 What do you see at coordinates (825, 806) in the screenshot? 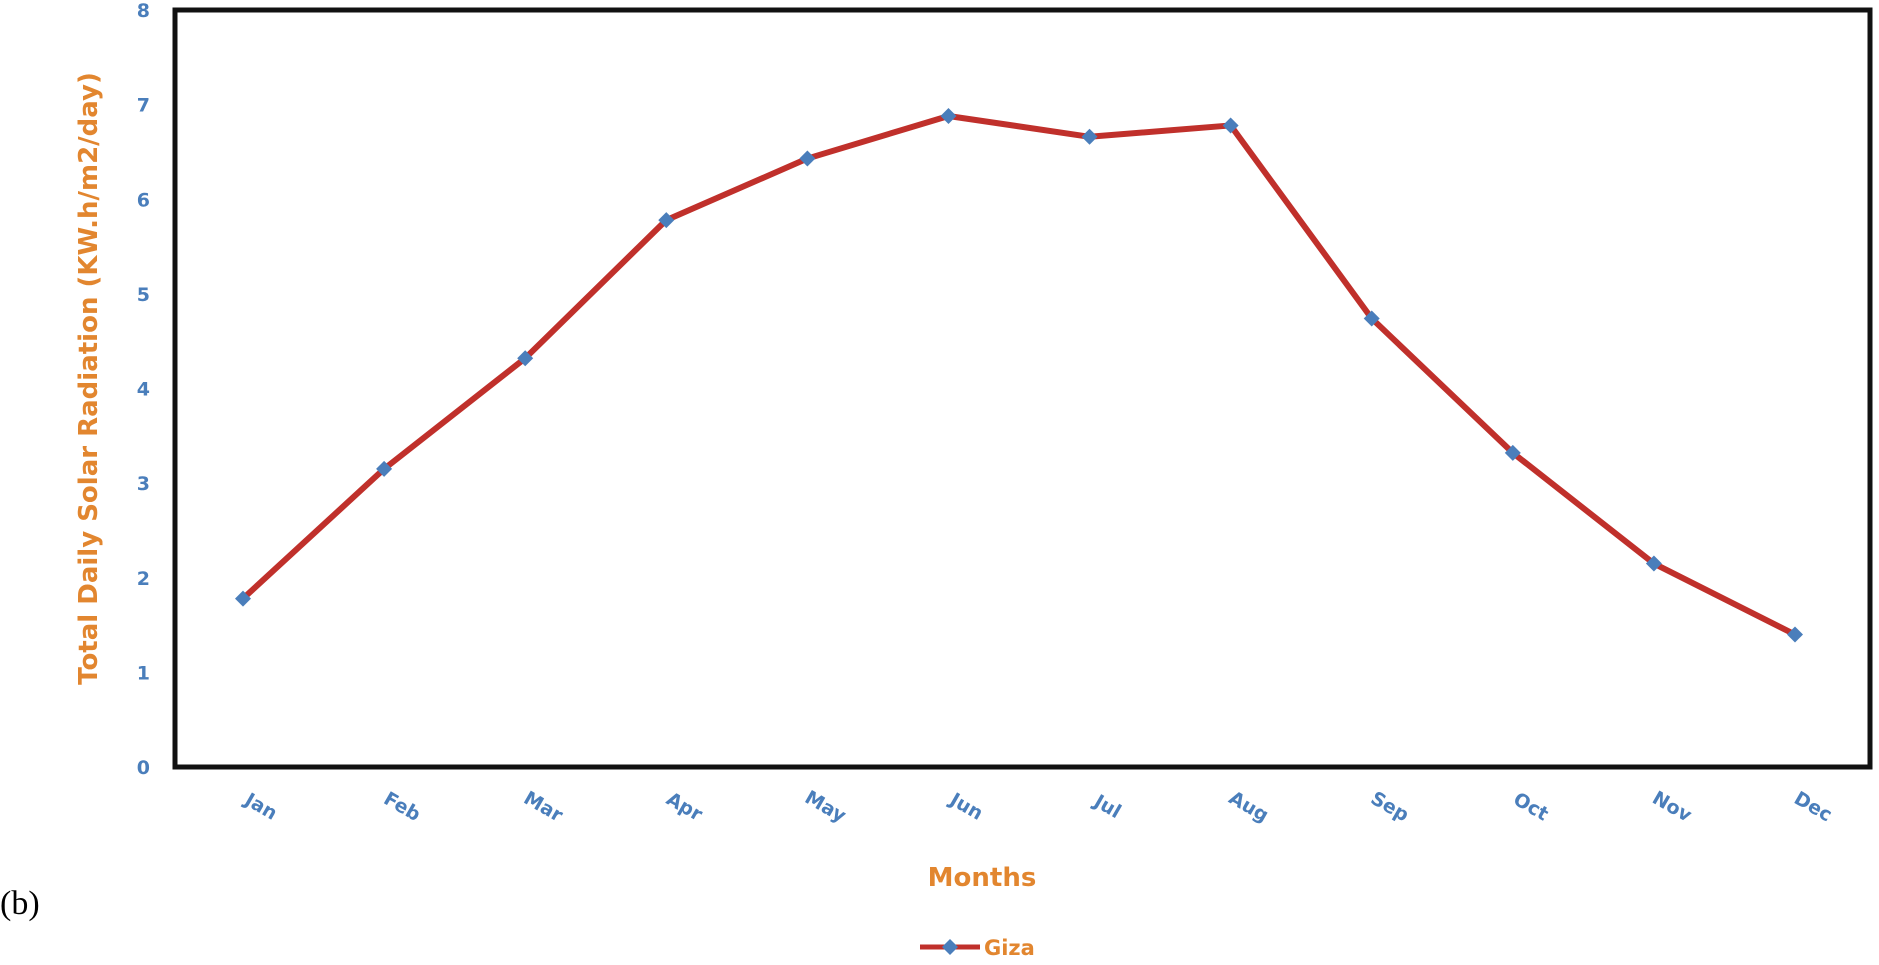
I see `x-tick-label: May` at bounding box center [825, 806].